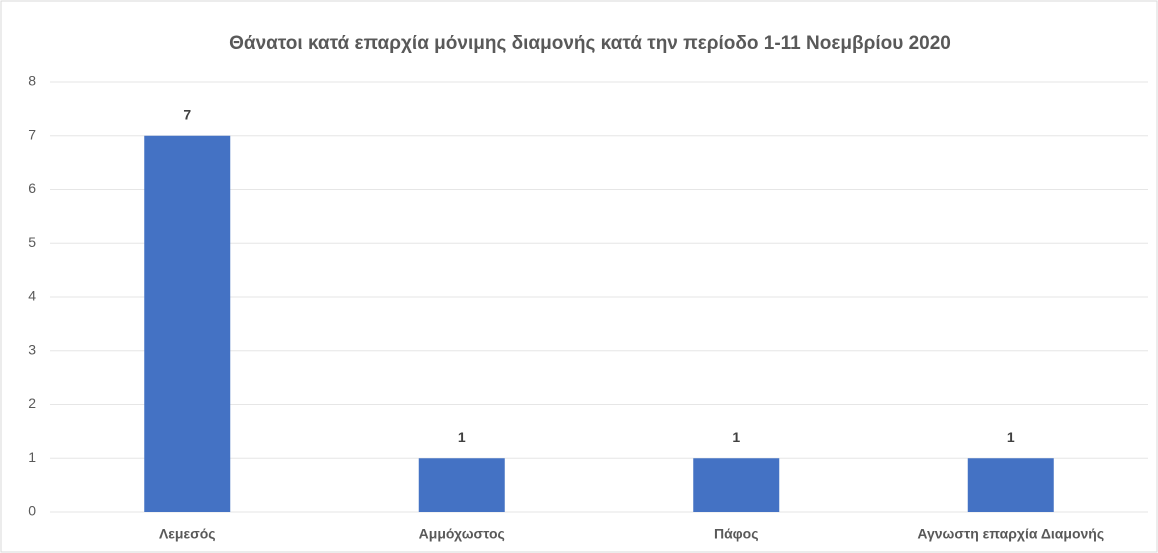 The width and height of the screenshot is (1158, 553). I want to click on y-tick-label: 3, so click(32, 349).